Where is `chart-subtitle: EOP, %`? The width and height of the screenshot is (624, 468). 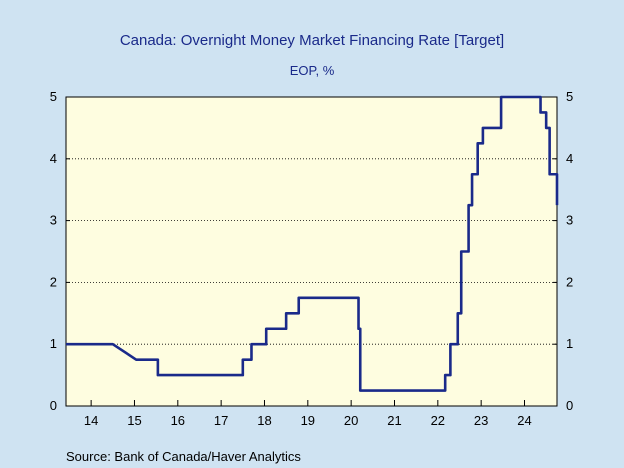 chart-subtitle: EOP, % is located at coordinates (312, 70).